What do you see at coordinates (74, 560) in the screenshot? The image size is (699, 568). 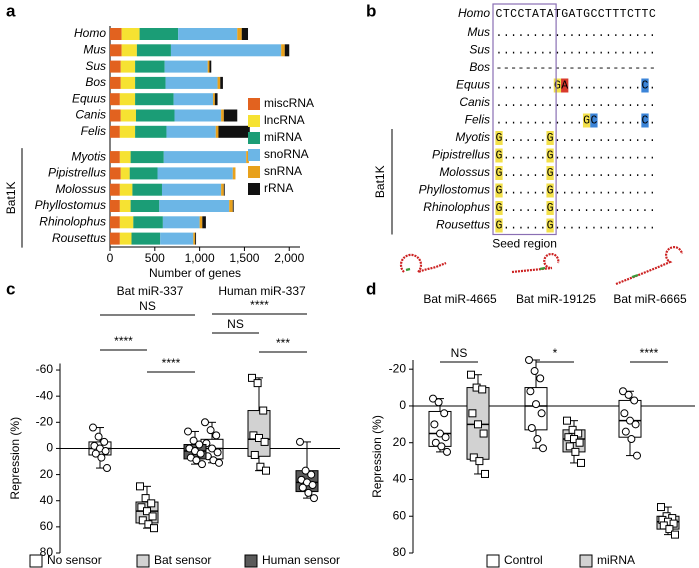 I see `legend-label: No sensor` at bounding box center [74, 560].